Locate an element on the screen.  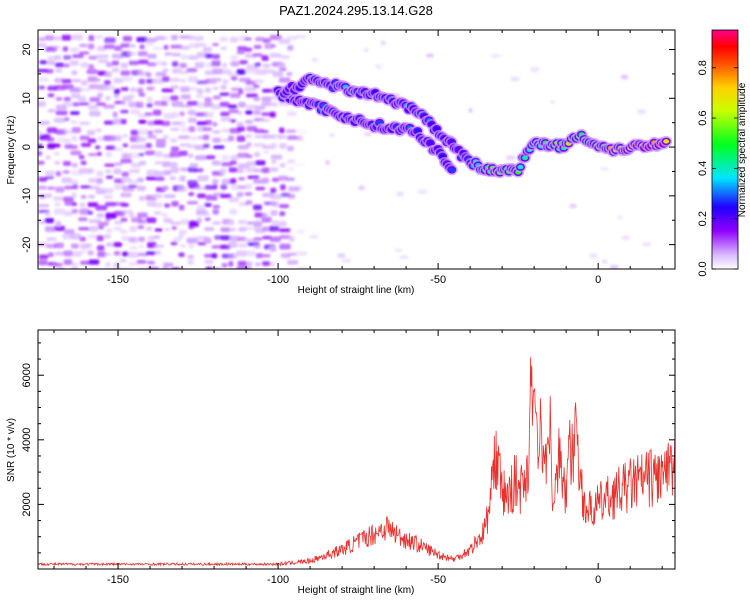
y-tick-label: 2000 is located at coordinates (27, 504).